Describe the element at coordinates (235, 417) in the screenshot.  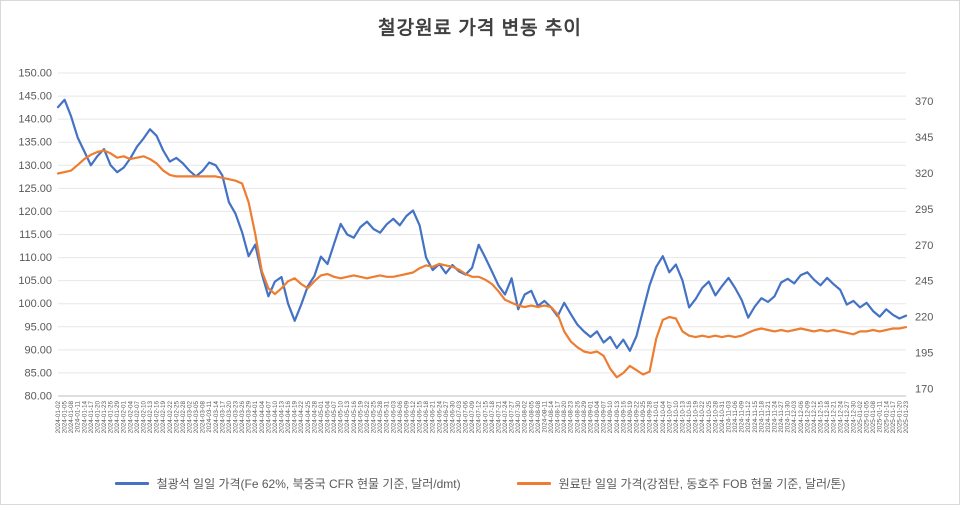
I see `svg-text: 2024-03-23` at that location.